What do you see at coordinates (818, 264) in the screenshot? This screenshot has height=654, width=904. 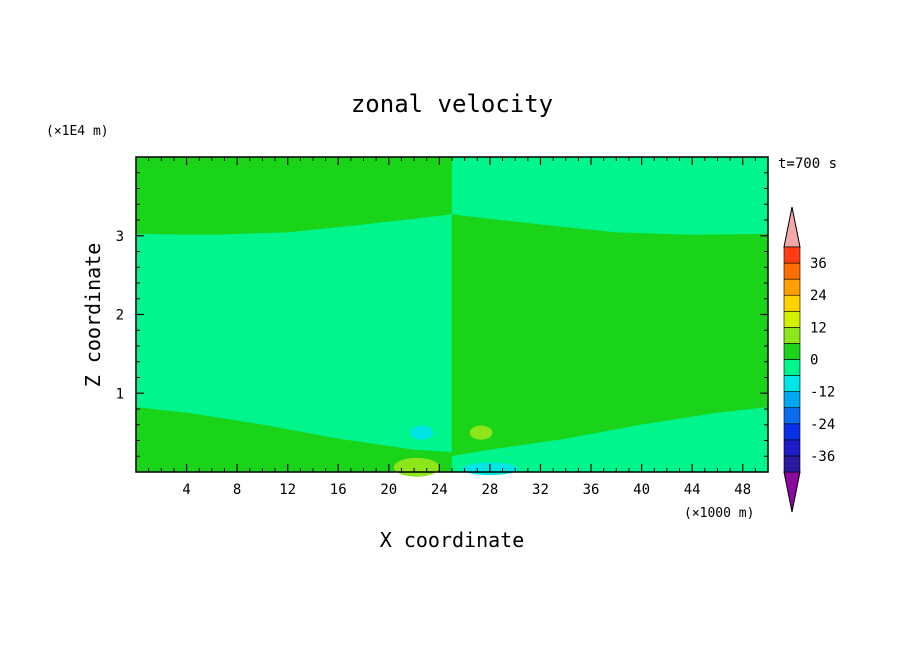 I see `colorbar-label: 36` at bounding box center [818, 264].